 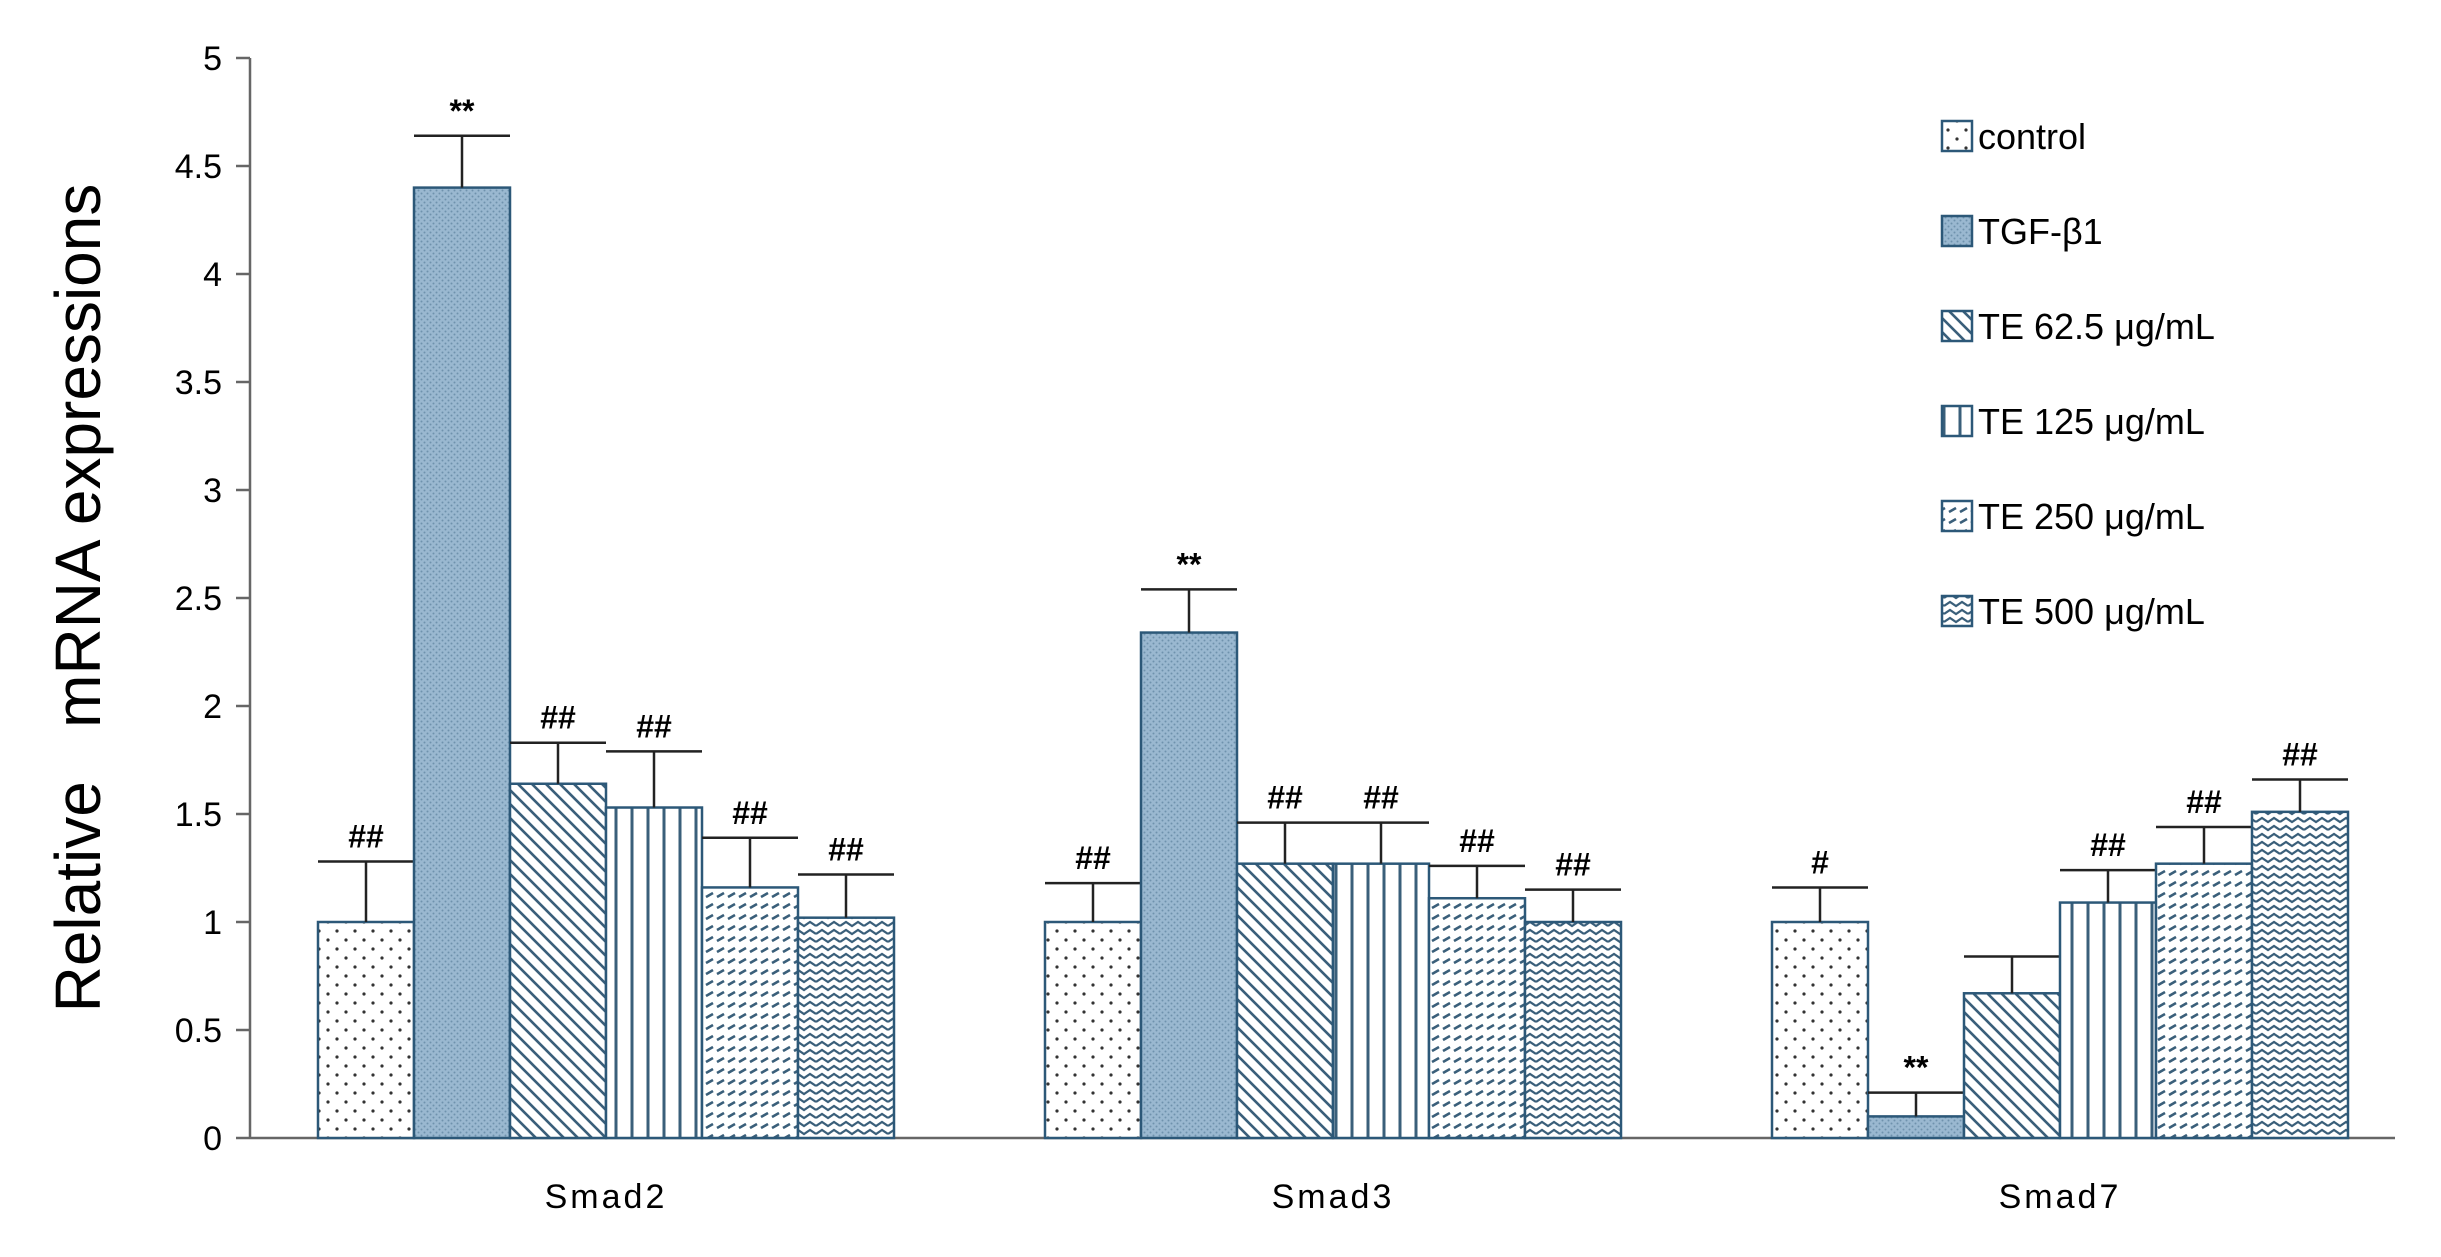 I want to click on y-tick-label: 1, so click(x=212, y=923).